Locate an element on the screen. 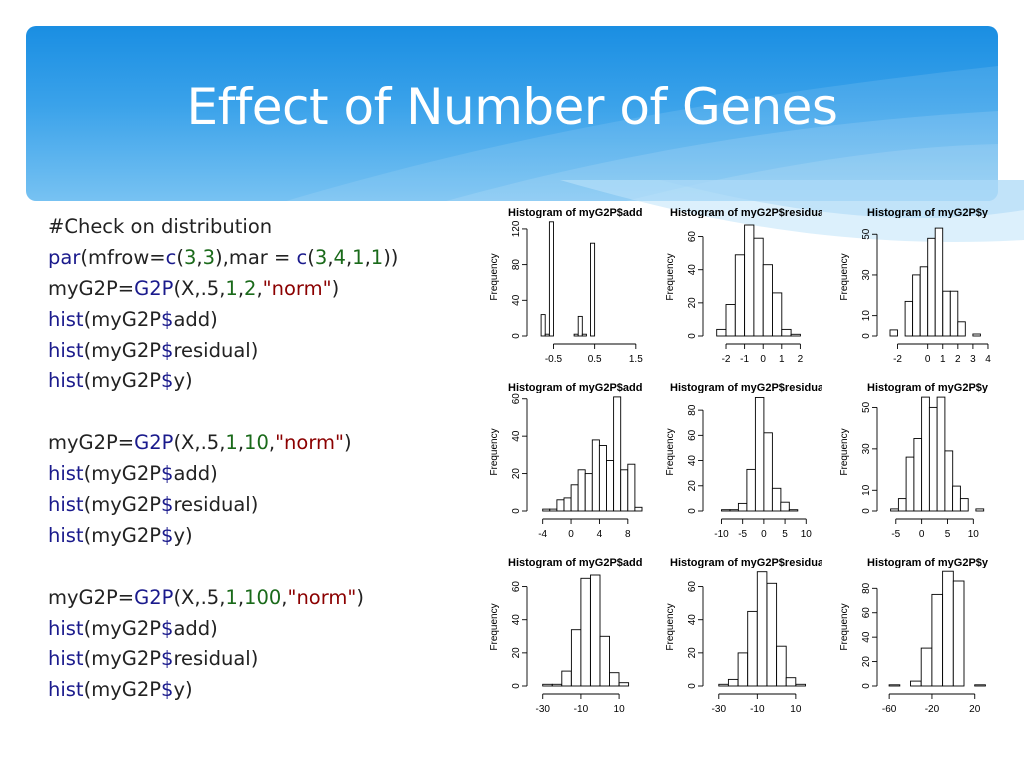  code-token: y) is located at coordinates (183, 535).